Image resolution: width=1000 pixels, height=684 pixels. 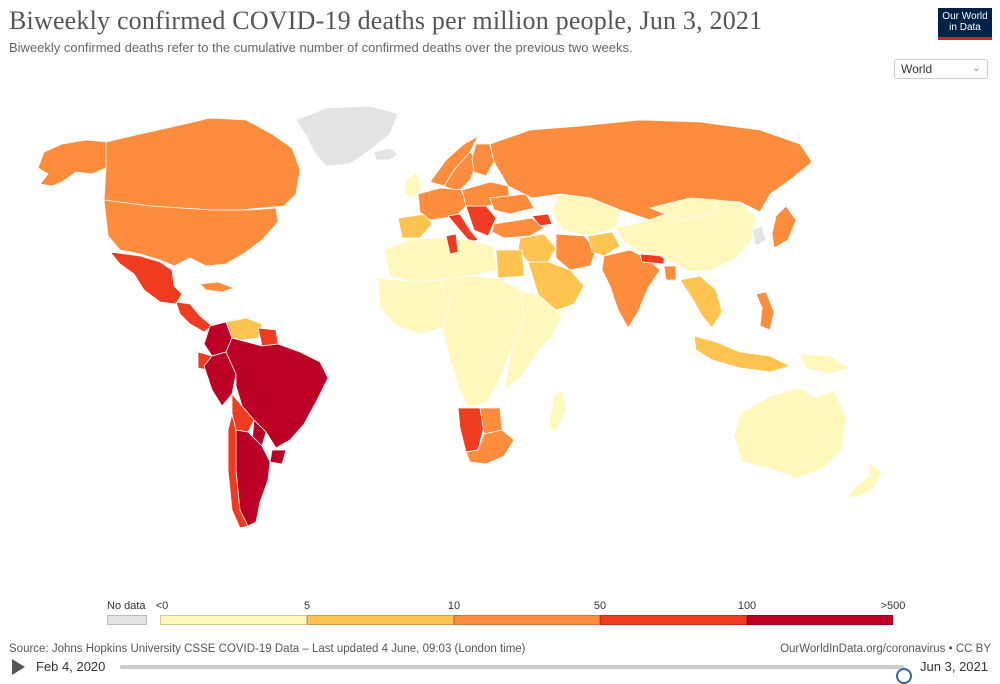 I want to click on logo-line-1: Our World, so click(x=965, y=16).